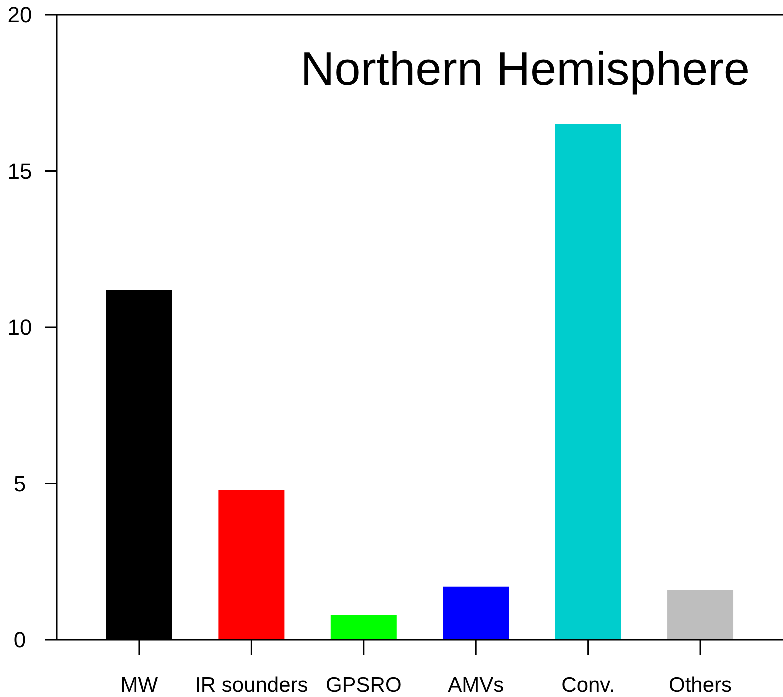 This screenshot has width=783, height=697. Describe the element at coordinates (251, 685) in the screenshot. I see `x-tick-label: IR sounders` at that location.